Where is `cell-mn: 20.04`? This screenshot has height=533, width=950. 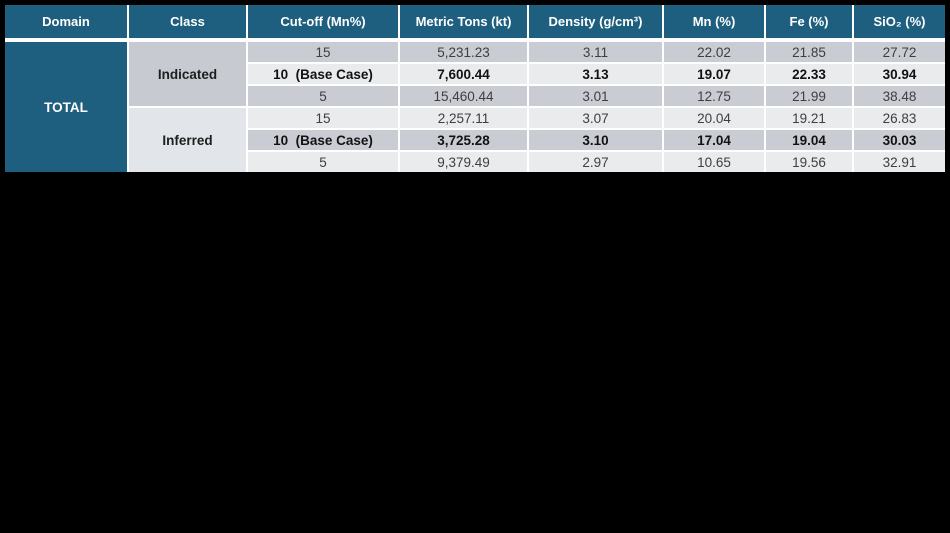 cell-mn: 20.04 is located at coordinates (714, 117).